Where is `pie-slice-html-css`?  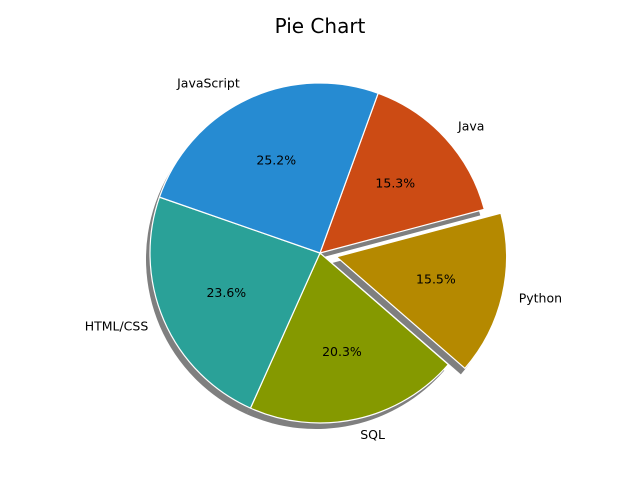 pie-slice-html-css is located at coordinates (235, 302).